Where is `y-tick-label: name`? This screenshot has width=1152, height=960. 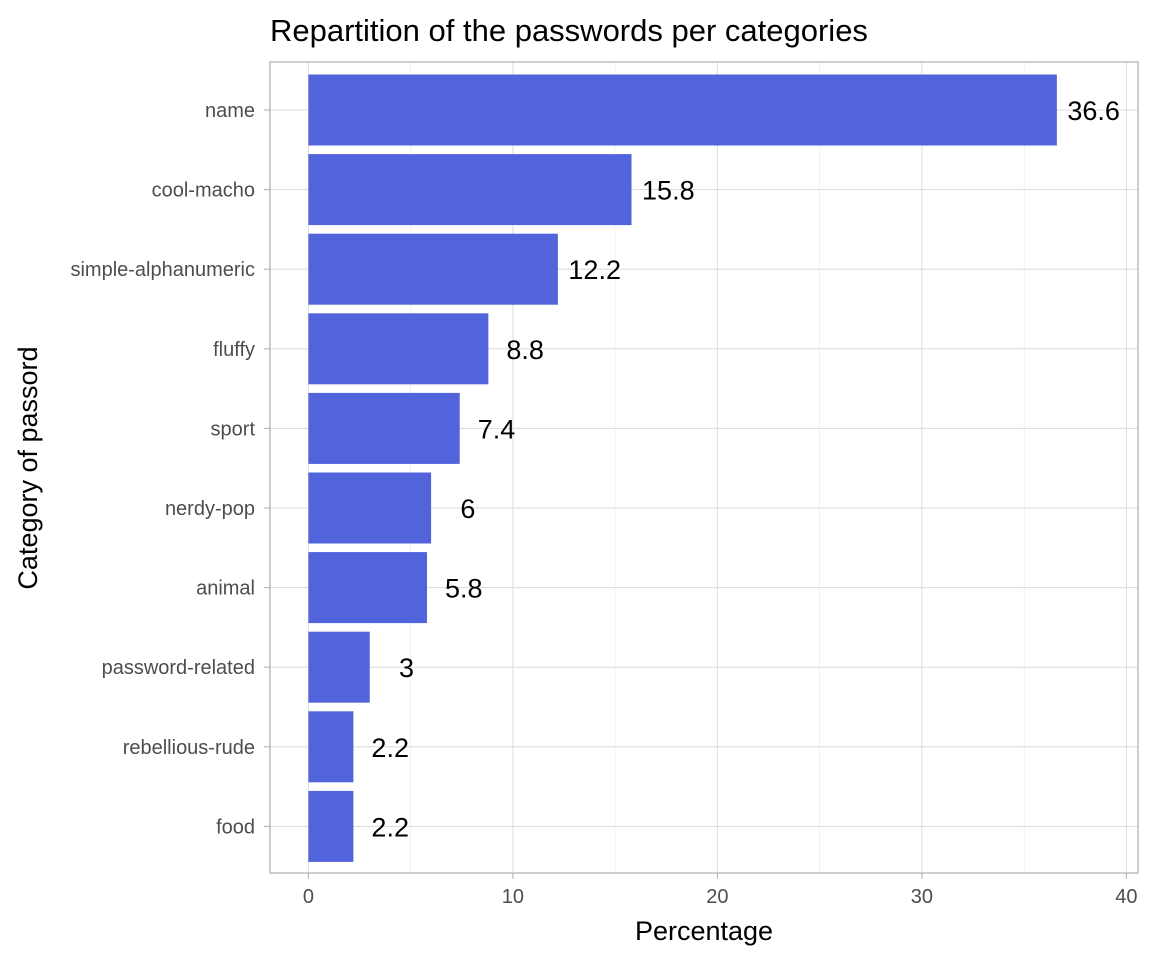 y-tick-label: name is located at coordinates (230, 111).